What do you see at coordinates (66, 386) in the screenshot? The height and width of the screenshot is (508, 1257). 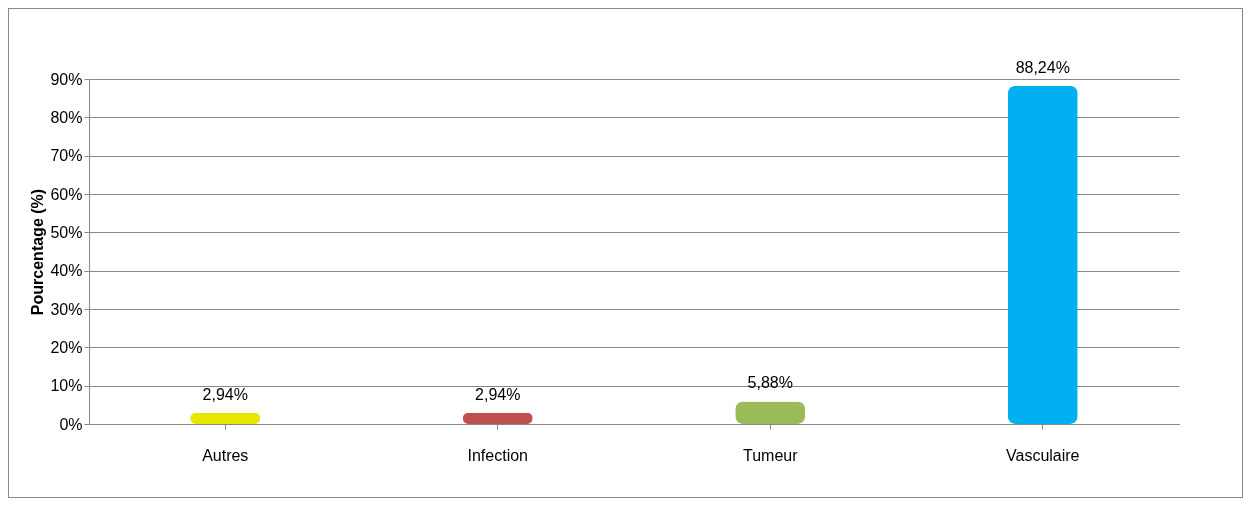 I see `y-tick-label: 10%` at bounding box center [66, 386].